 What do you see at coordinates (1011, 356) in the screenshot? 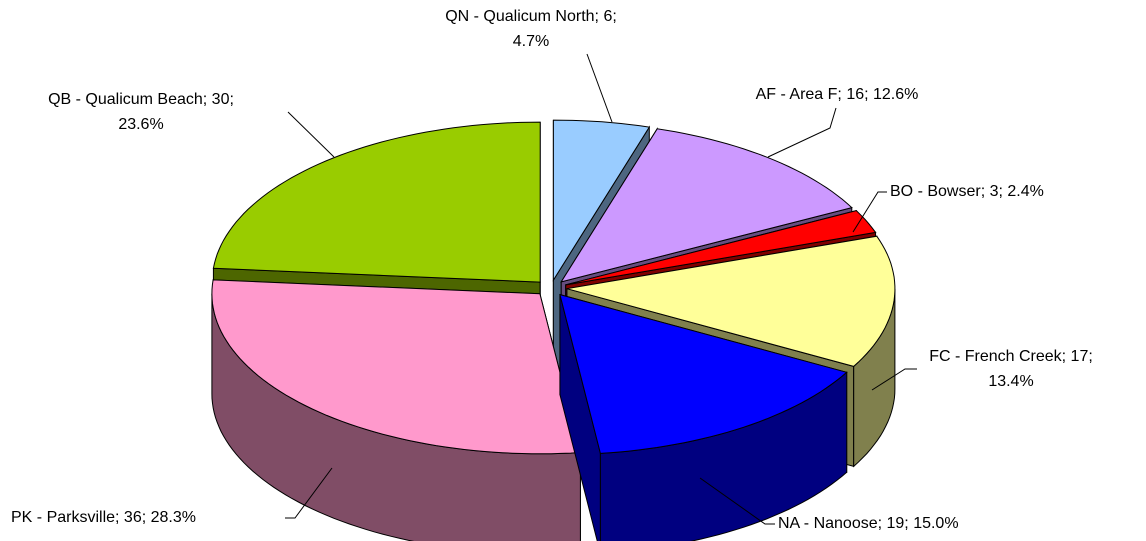
I see `data-label: FC - French Creek; 17;` at bounding box center [1011, 356].